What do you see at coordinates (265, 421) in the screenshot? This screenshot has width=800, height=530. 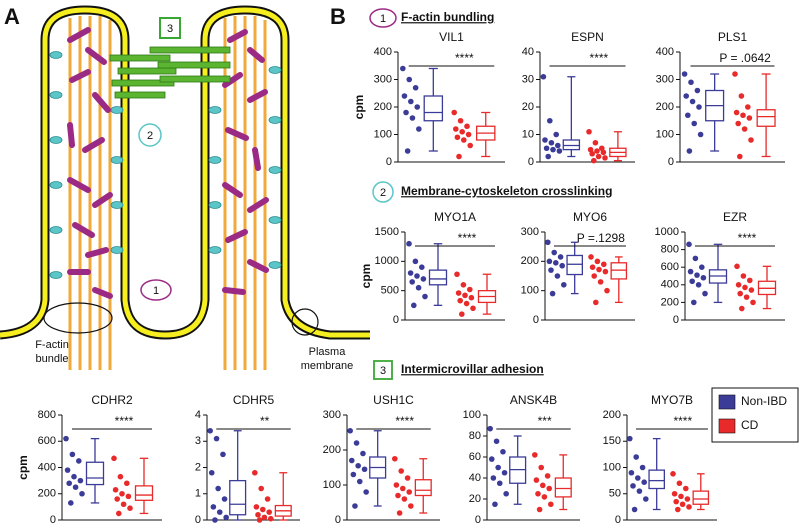 I see `significance-label: **` at bounding box center [265, 421].